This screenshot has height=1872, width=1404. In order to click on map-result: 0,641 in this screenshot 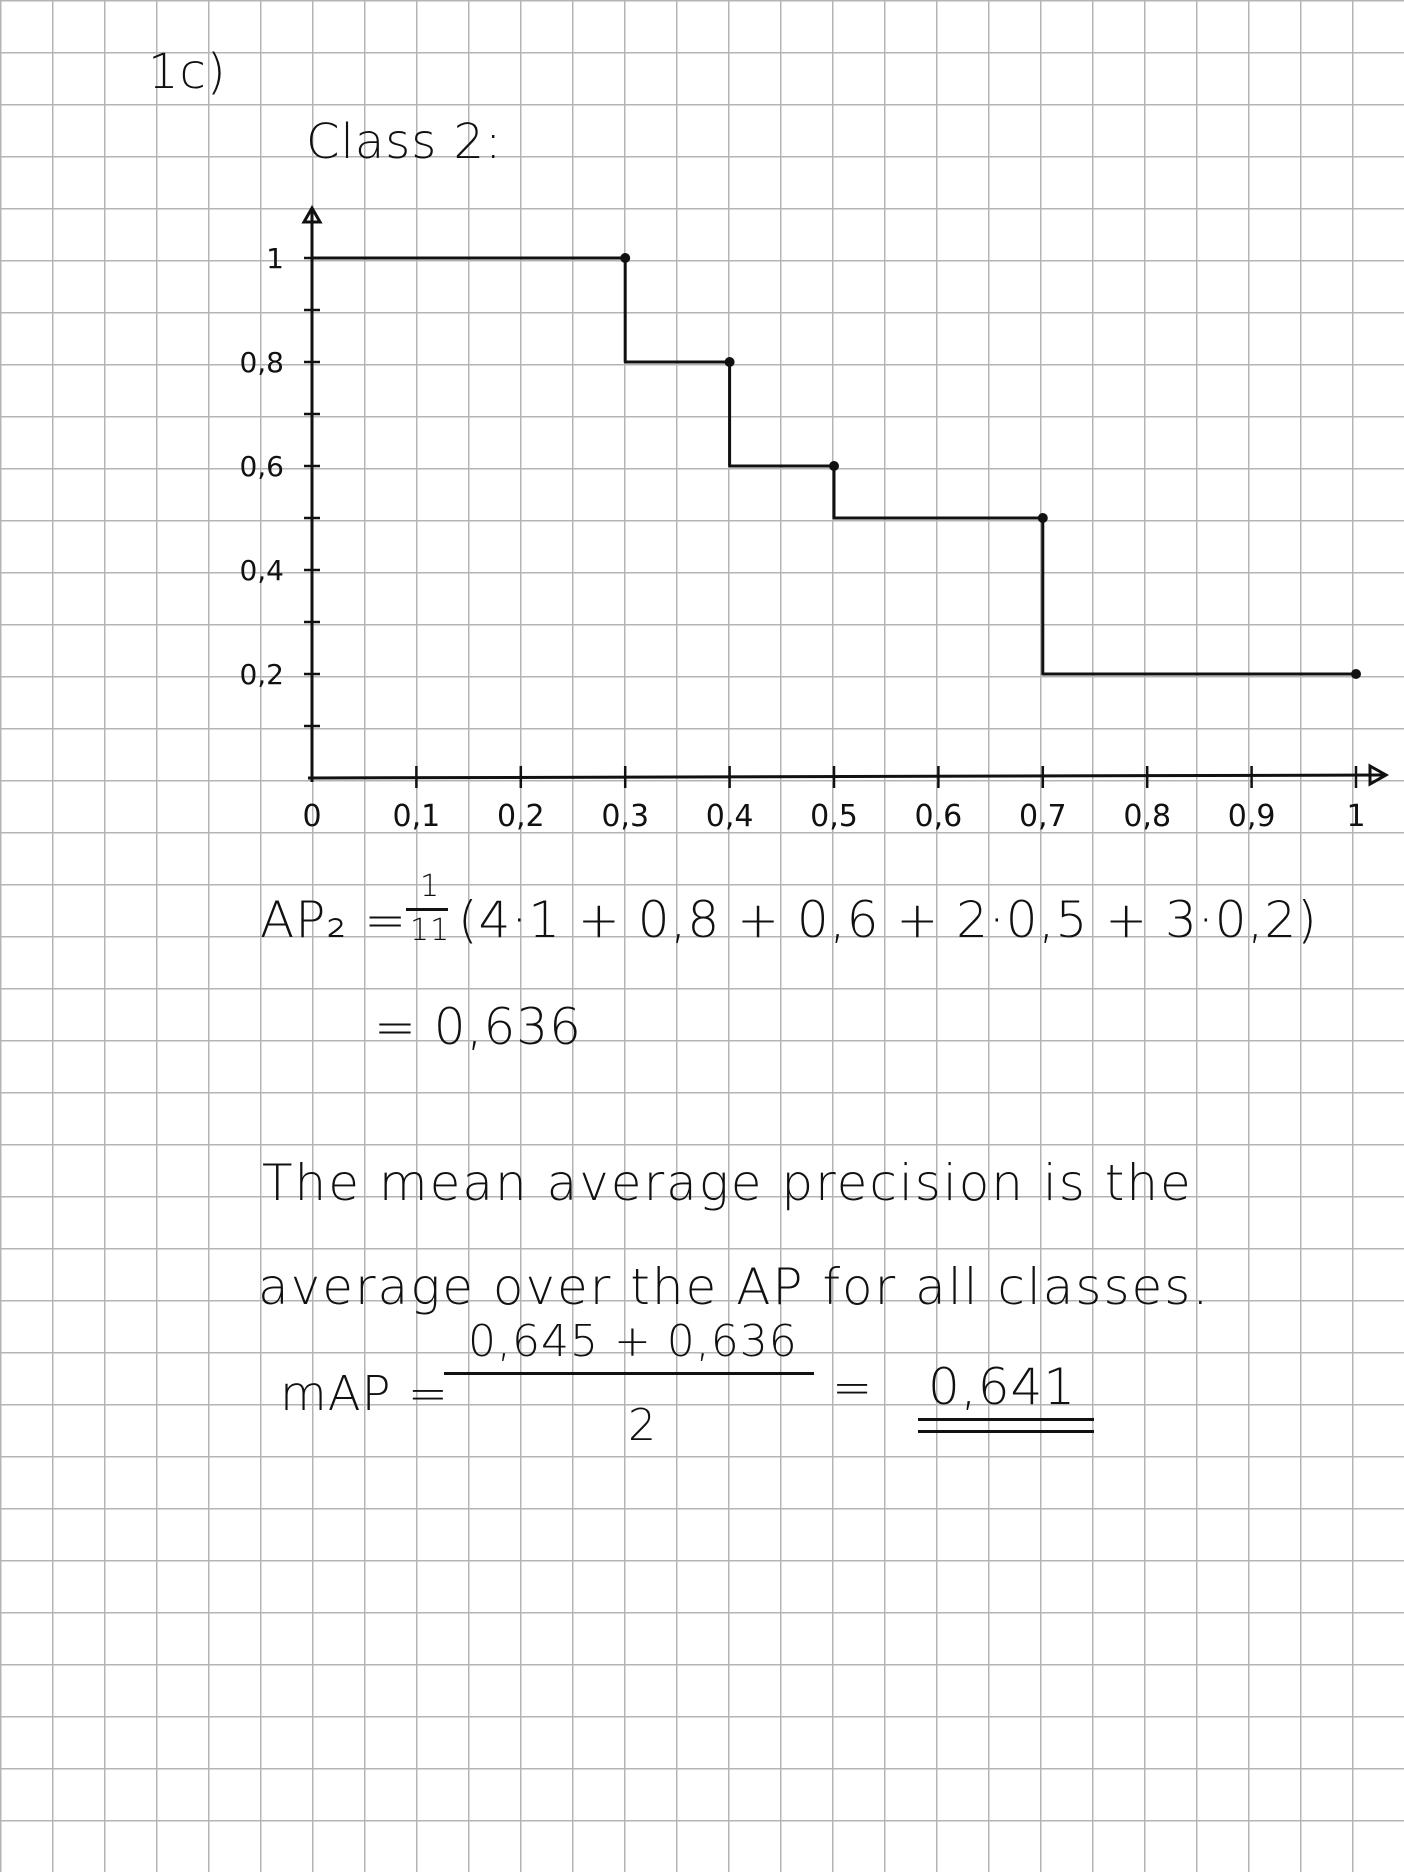, I will do `click(1002, 1387)`.